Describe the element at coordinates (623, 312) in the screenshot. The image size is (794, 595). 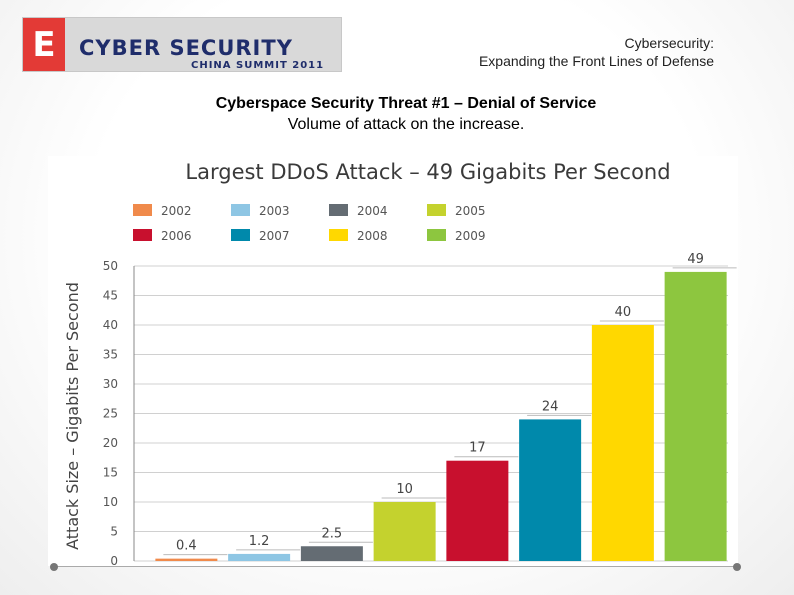
I see `bar-value-2008: 40` at that location.